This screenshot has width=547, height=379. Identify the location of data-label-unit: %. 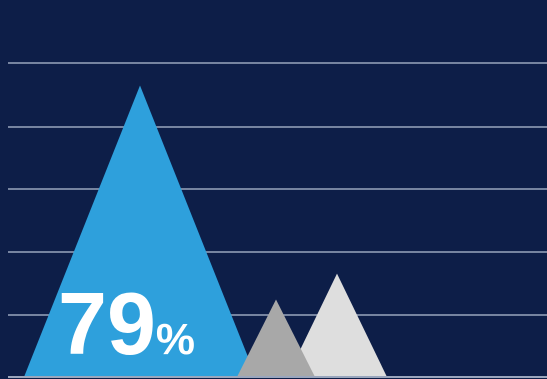
(175, 339).